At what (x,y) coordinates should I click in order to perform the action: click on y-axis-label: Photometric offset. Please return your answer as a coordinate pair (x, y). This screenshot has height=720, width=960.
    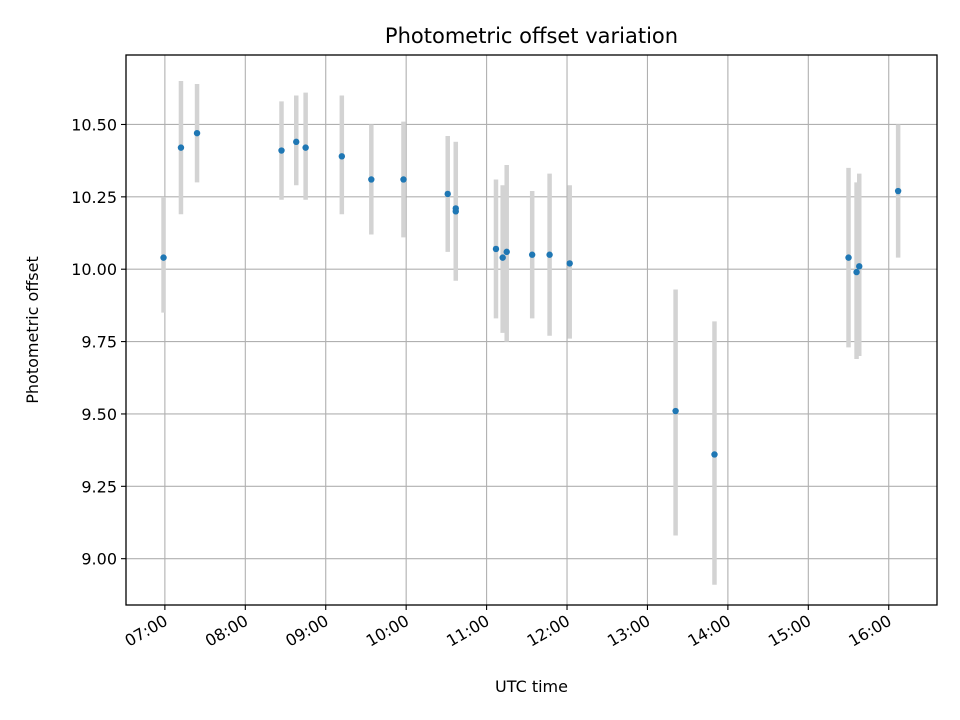
    Looking at the image, I should click on (32, 330).